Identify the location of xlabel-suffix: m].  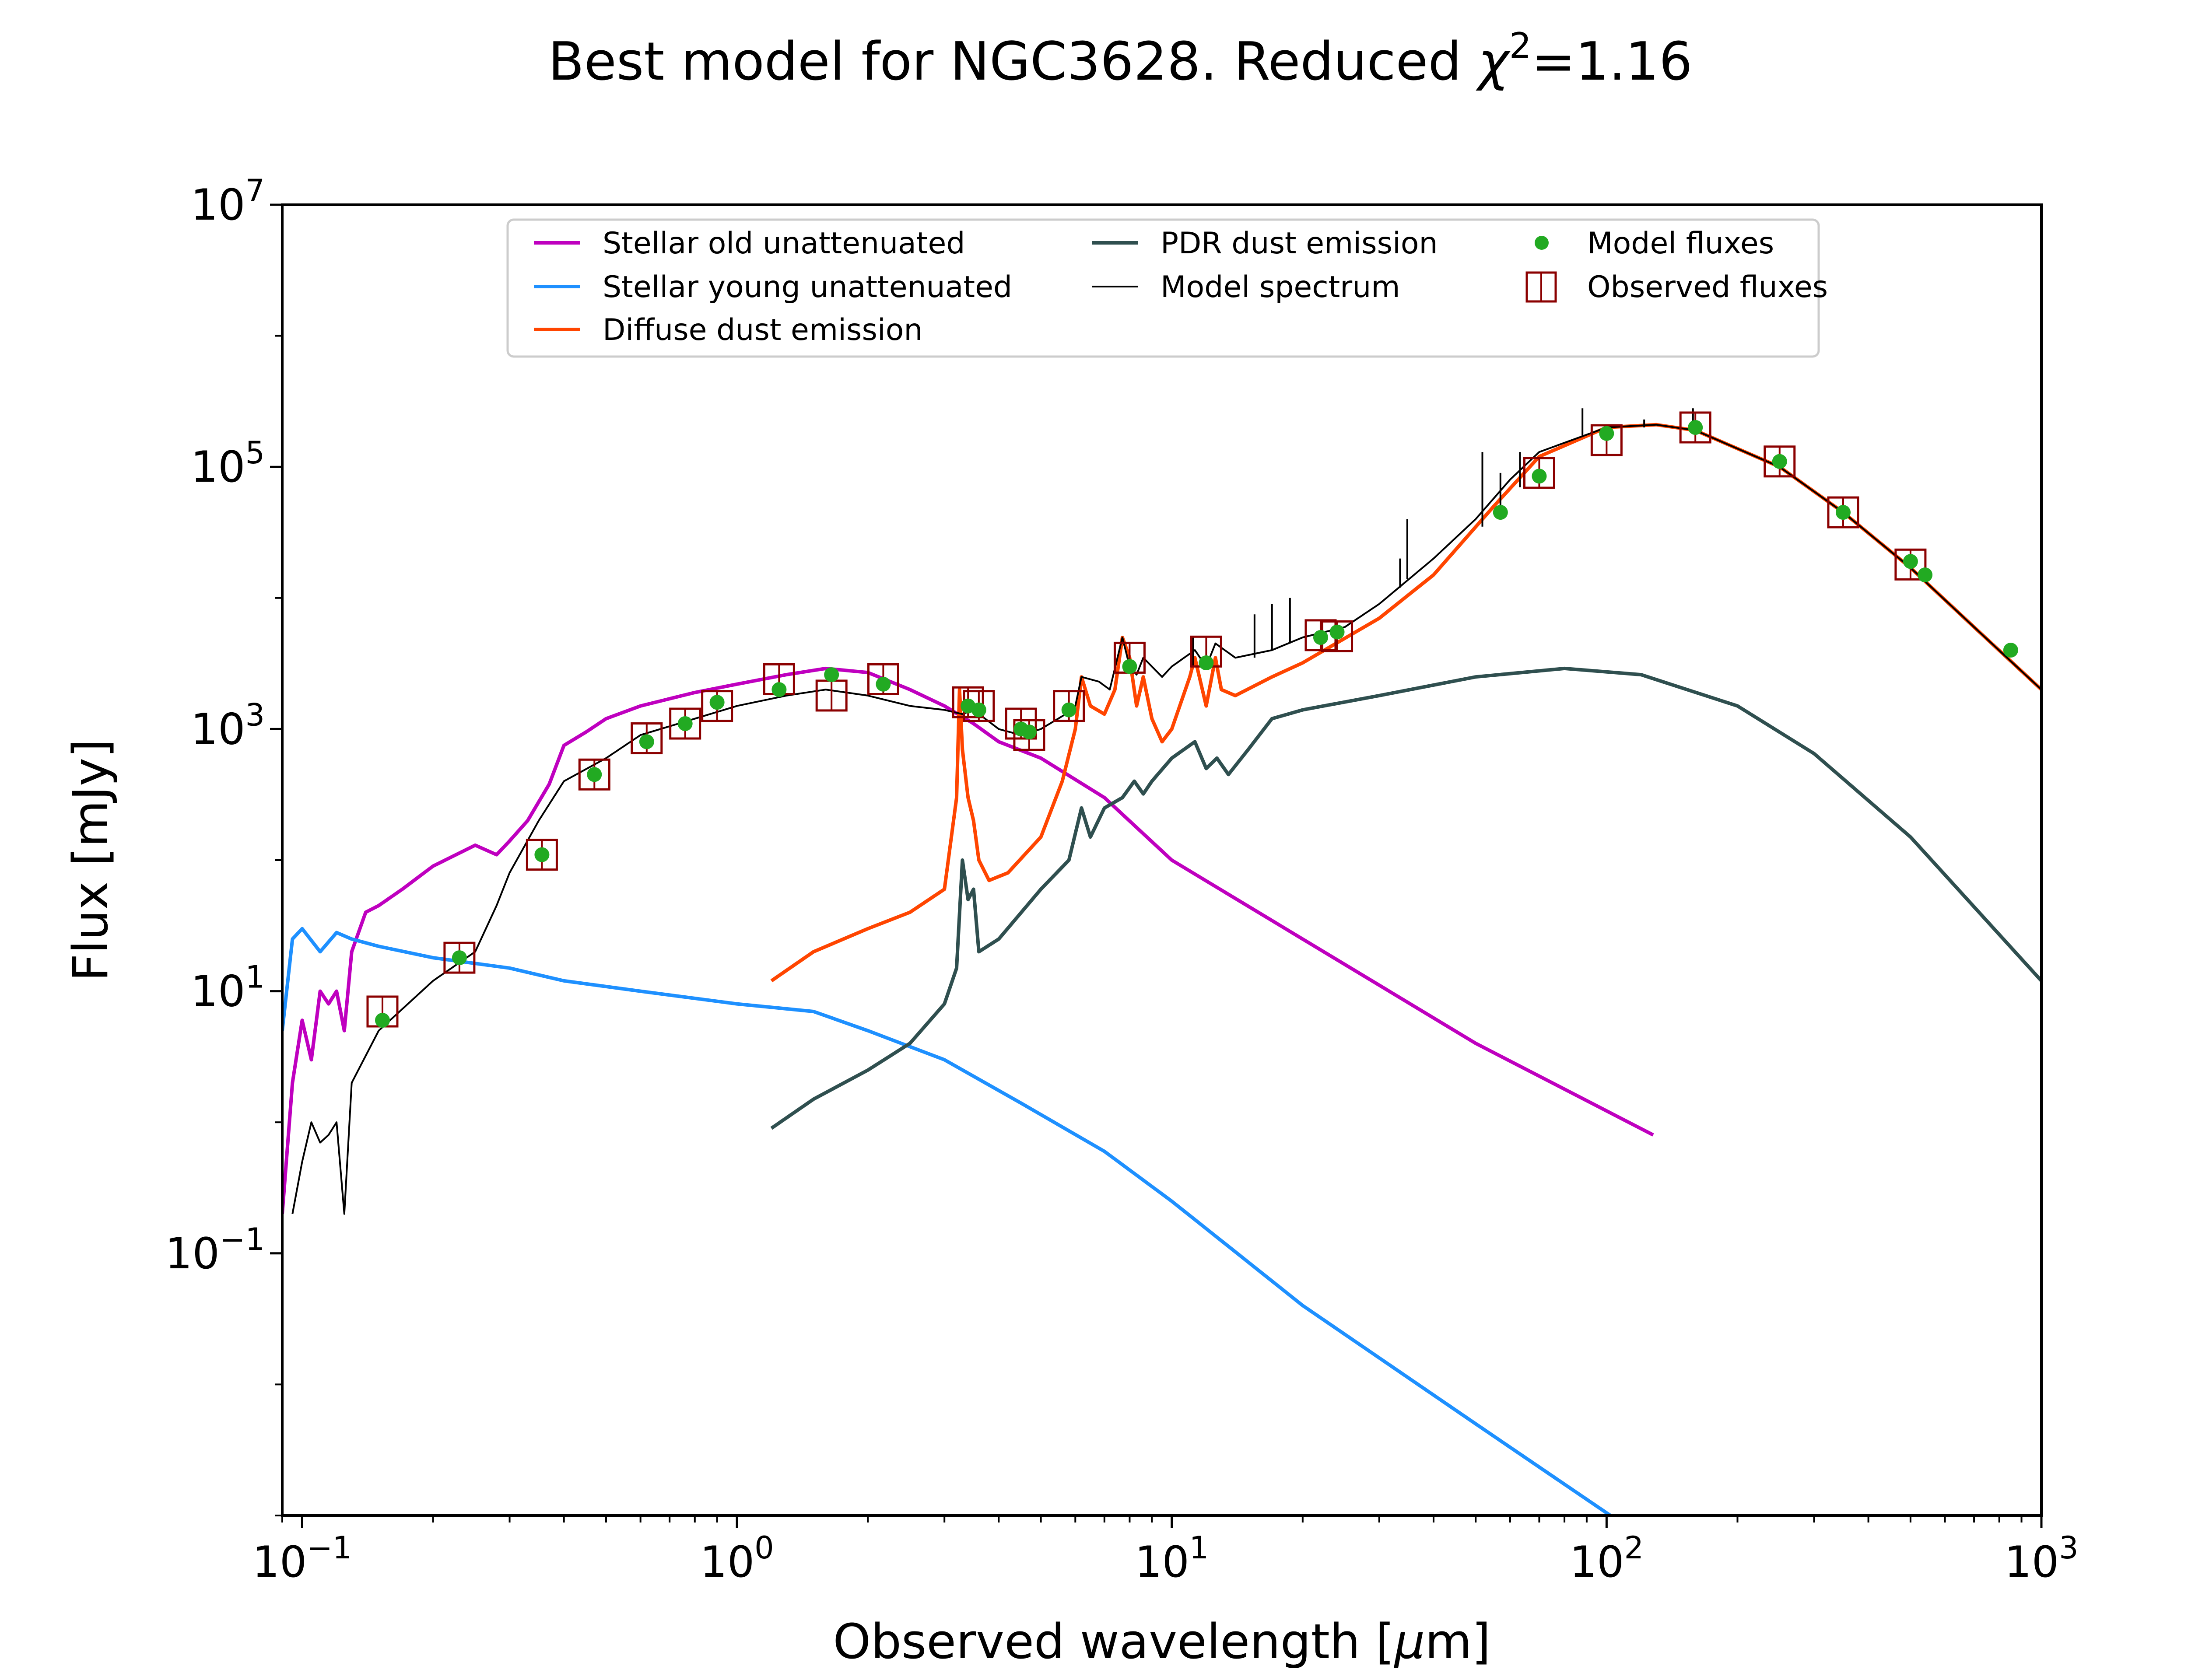
(1457, 1642).